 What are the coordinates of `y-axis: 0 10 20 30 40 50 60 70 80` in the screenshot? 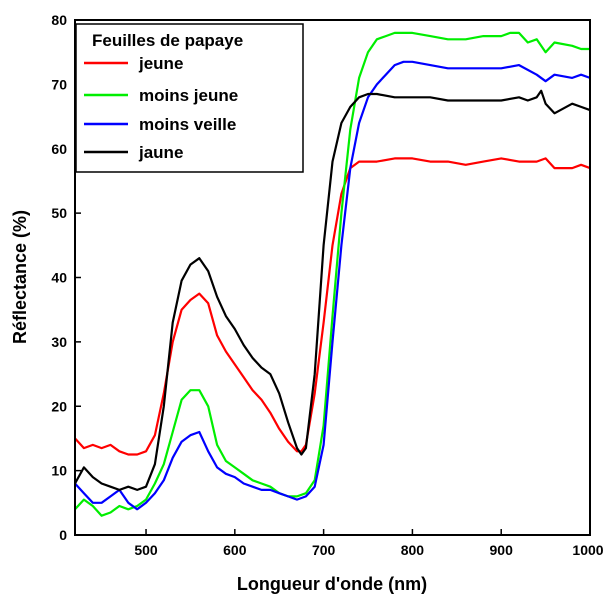 It's located at (66, 277).